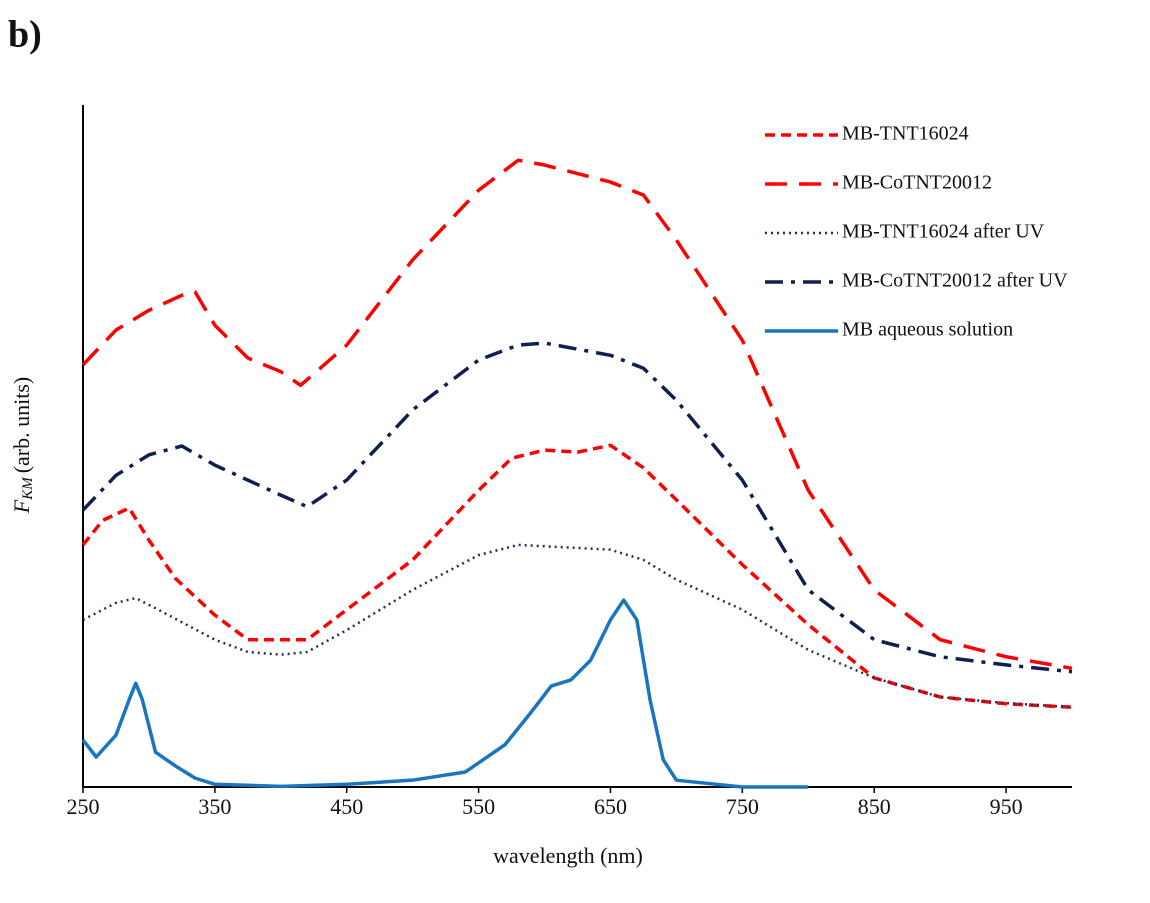 This screenshot has width=1150, height=903. Describe the element at coordinates (1006, 806) in the screenshot. I see `x-tick-label: 950` at that location.